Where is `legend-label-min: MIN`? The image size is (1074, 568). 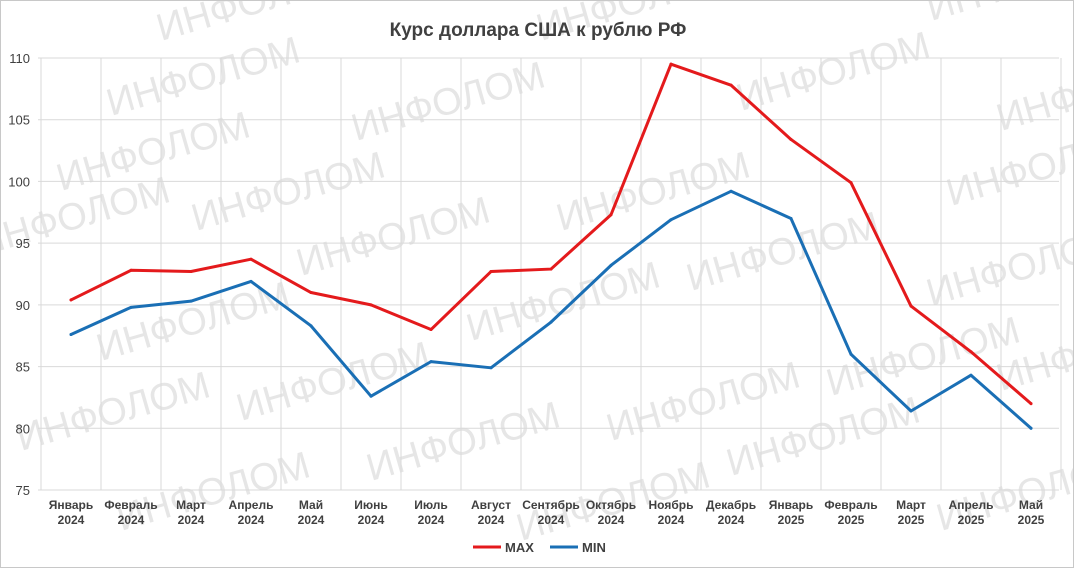 legend-label-min: MIN is located at coordinates (594, 547).